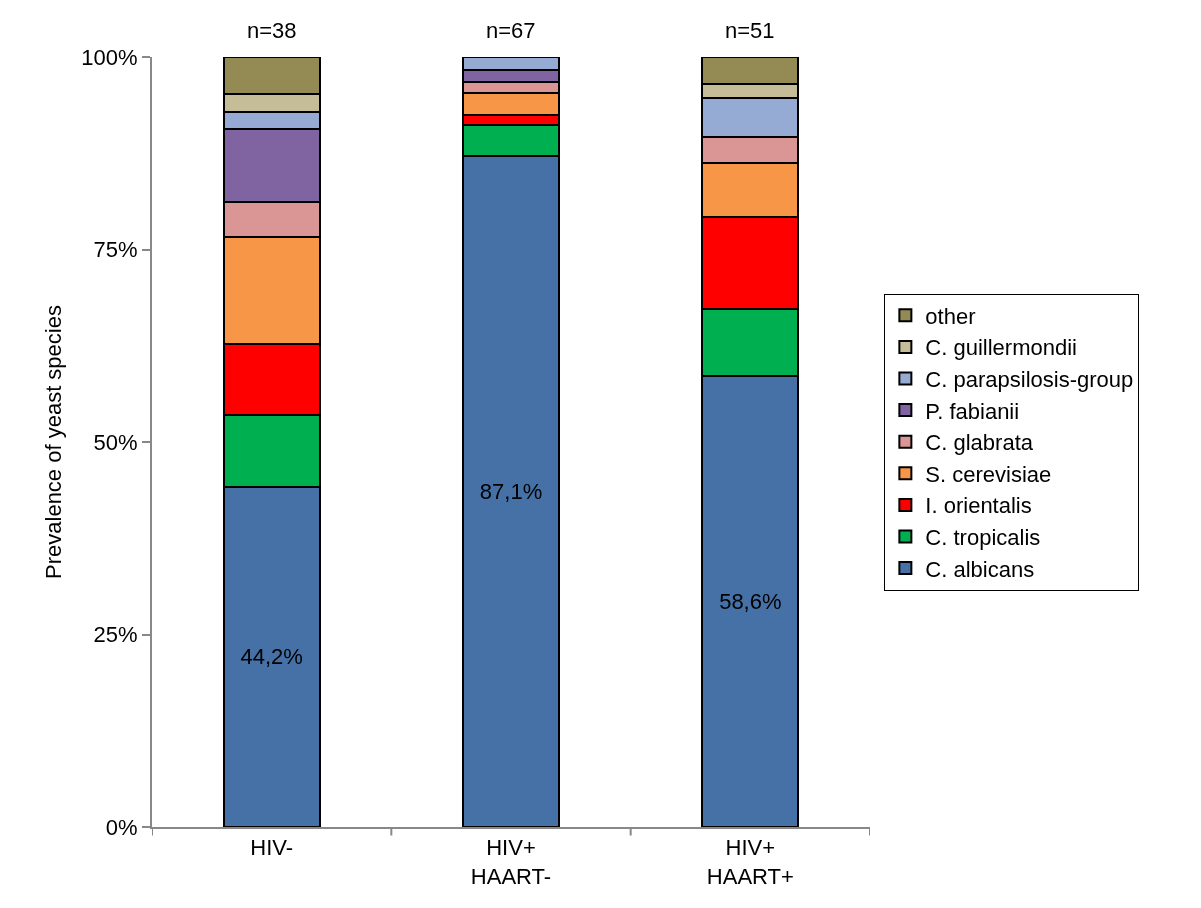 The image size is (1201, 908). Describe the element at coordinates (988, 474) in the screenshot. I see `legend-label: S. cerevisiae` at that location.